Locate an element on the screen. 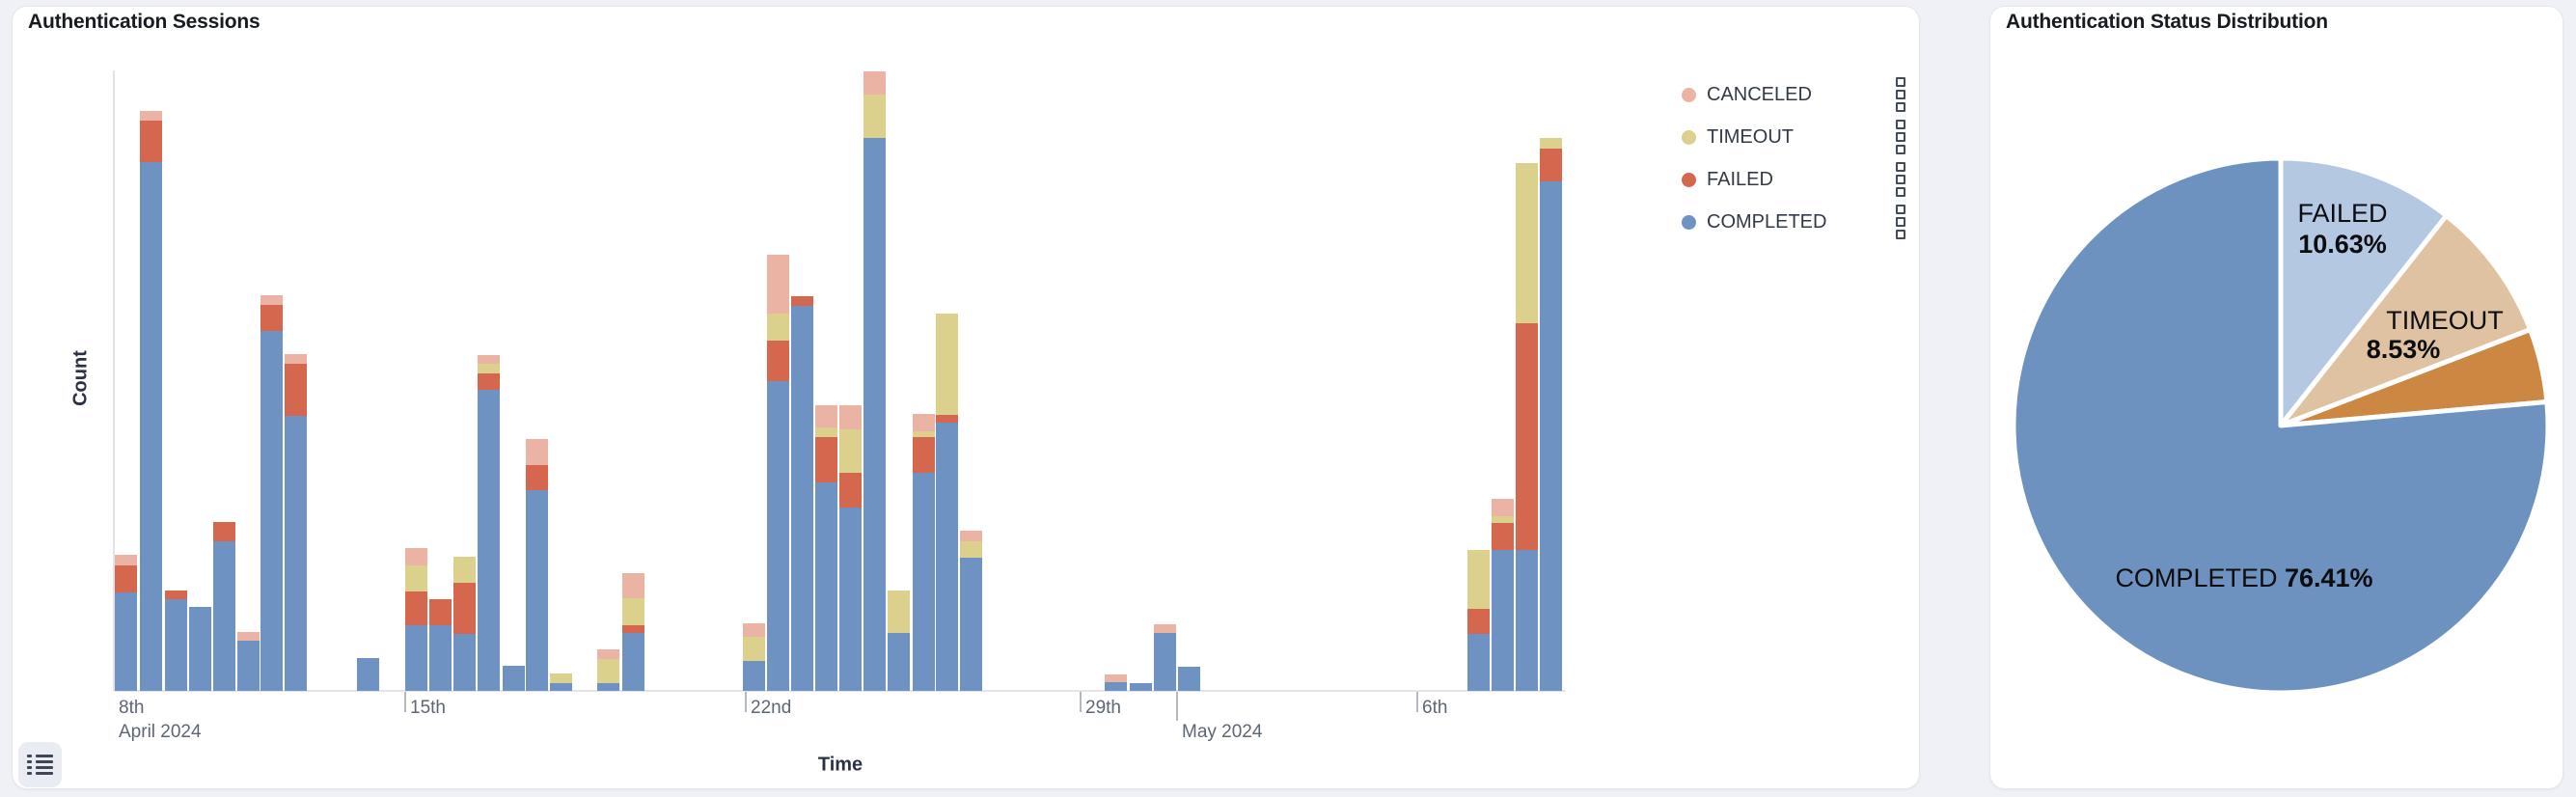 Image resolution: width=2576 pixels, height=797 pixels. legend-item-timeout: TIMEOUT is located at coordinates (1794, 137).